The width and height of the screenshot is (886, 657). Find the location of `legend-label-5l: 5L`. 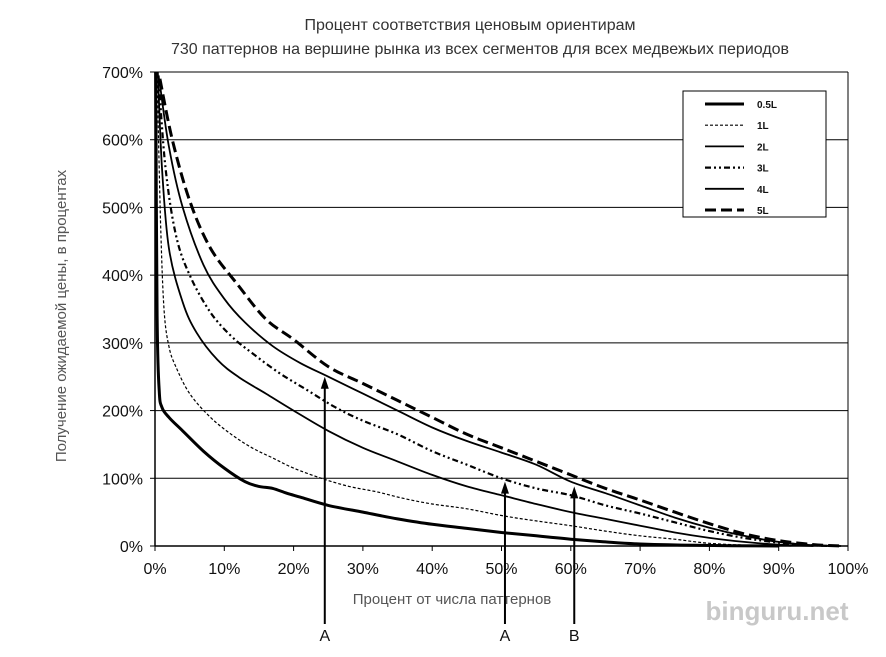

legend-label-5l: 5L is located at coordinates (763, 211).